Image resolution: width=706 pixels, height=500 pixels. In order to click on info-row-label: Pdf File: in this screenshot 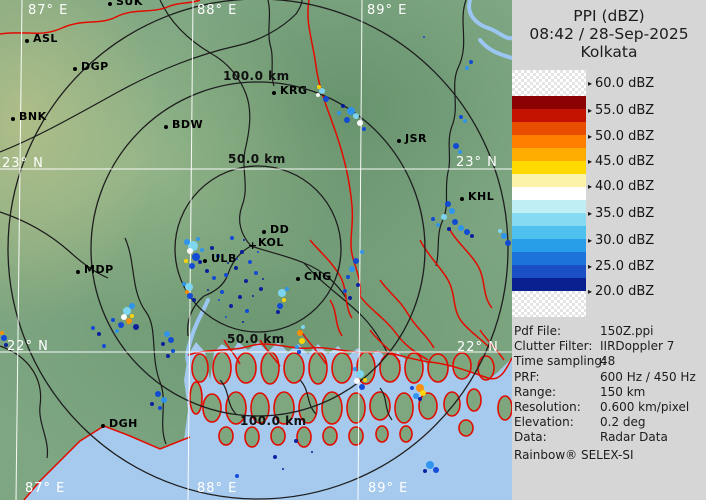, I will do `click(538, 331)`.